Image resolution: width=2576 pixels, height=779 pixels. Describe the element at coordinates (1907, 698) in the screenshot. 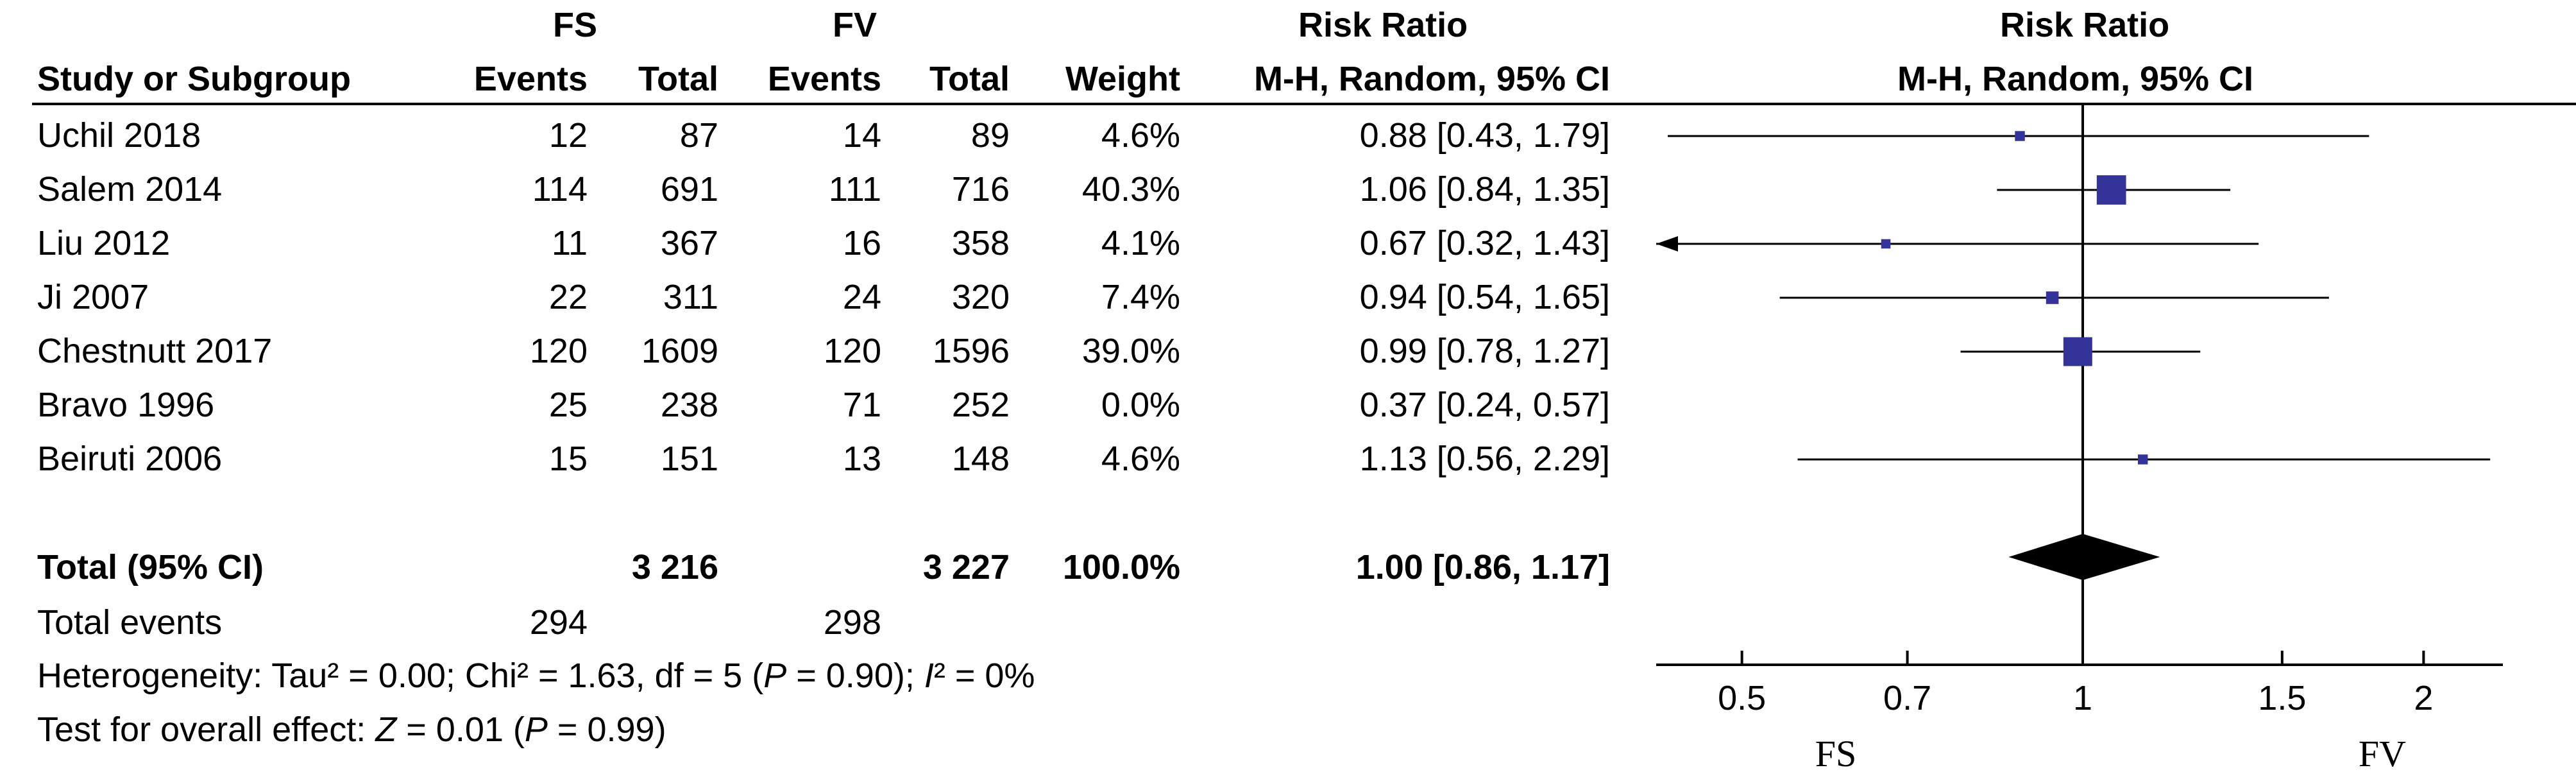

I see `x-tick-label: 0.7` at that location.